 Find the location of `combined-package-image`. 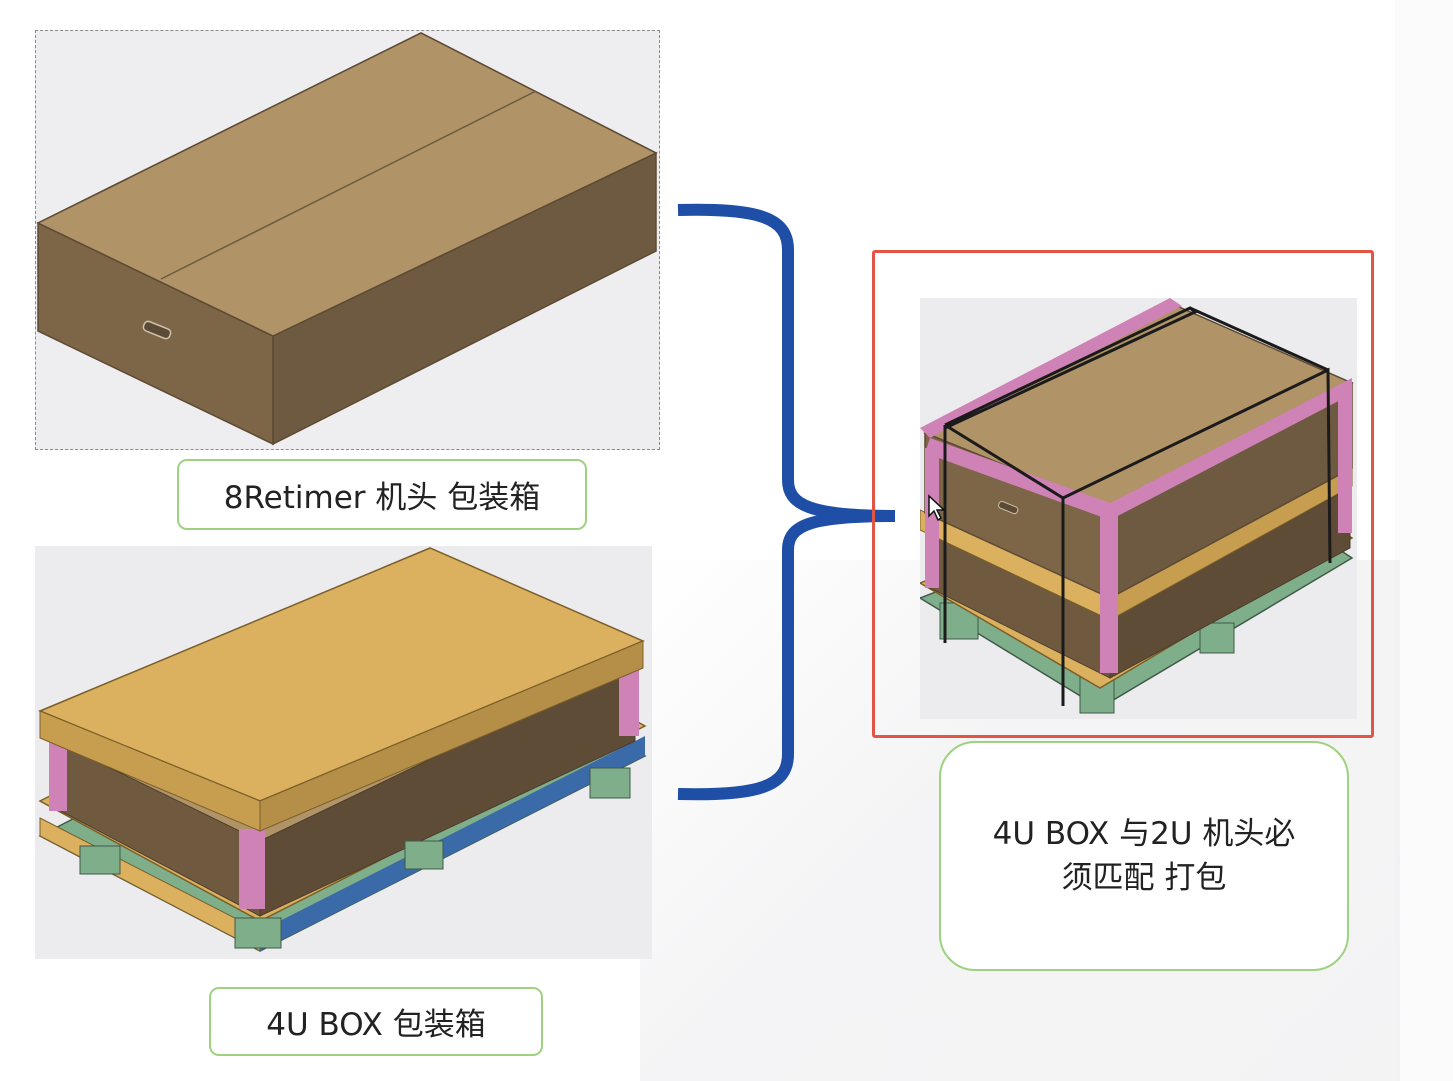

combined-package-image is located at coordinates (1138, 508).